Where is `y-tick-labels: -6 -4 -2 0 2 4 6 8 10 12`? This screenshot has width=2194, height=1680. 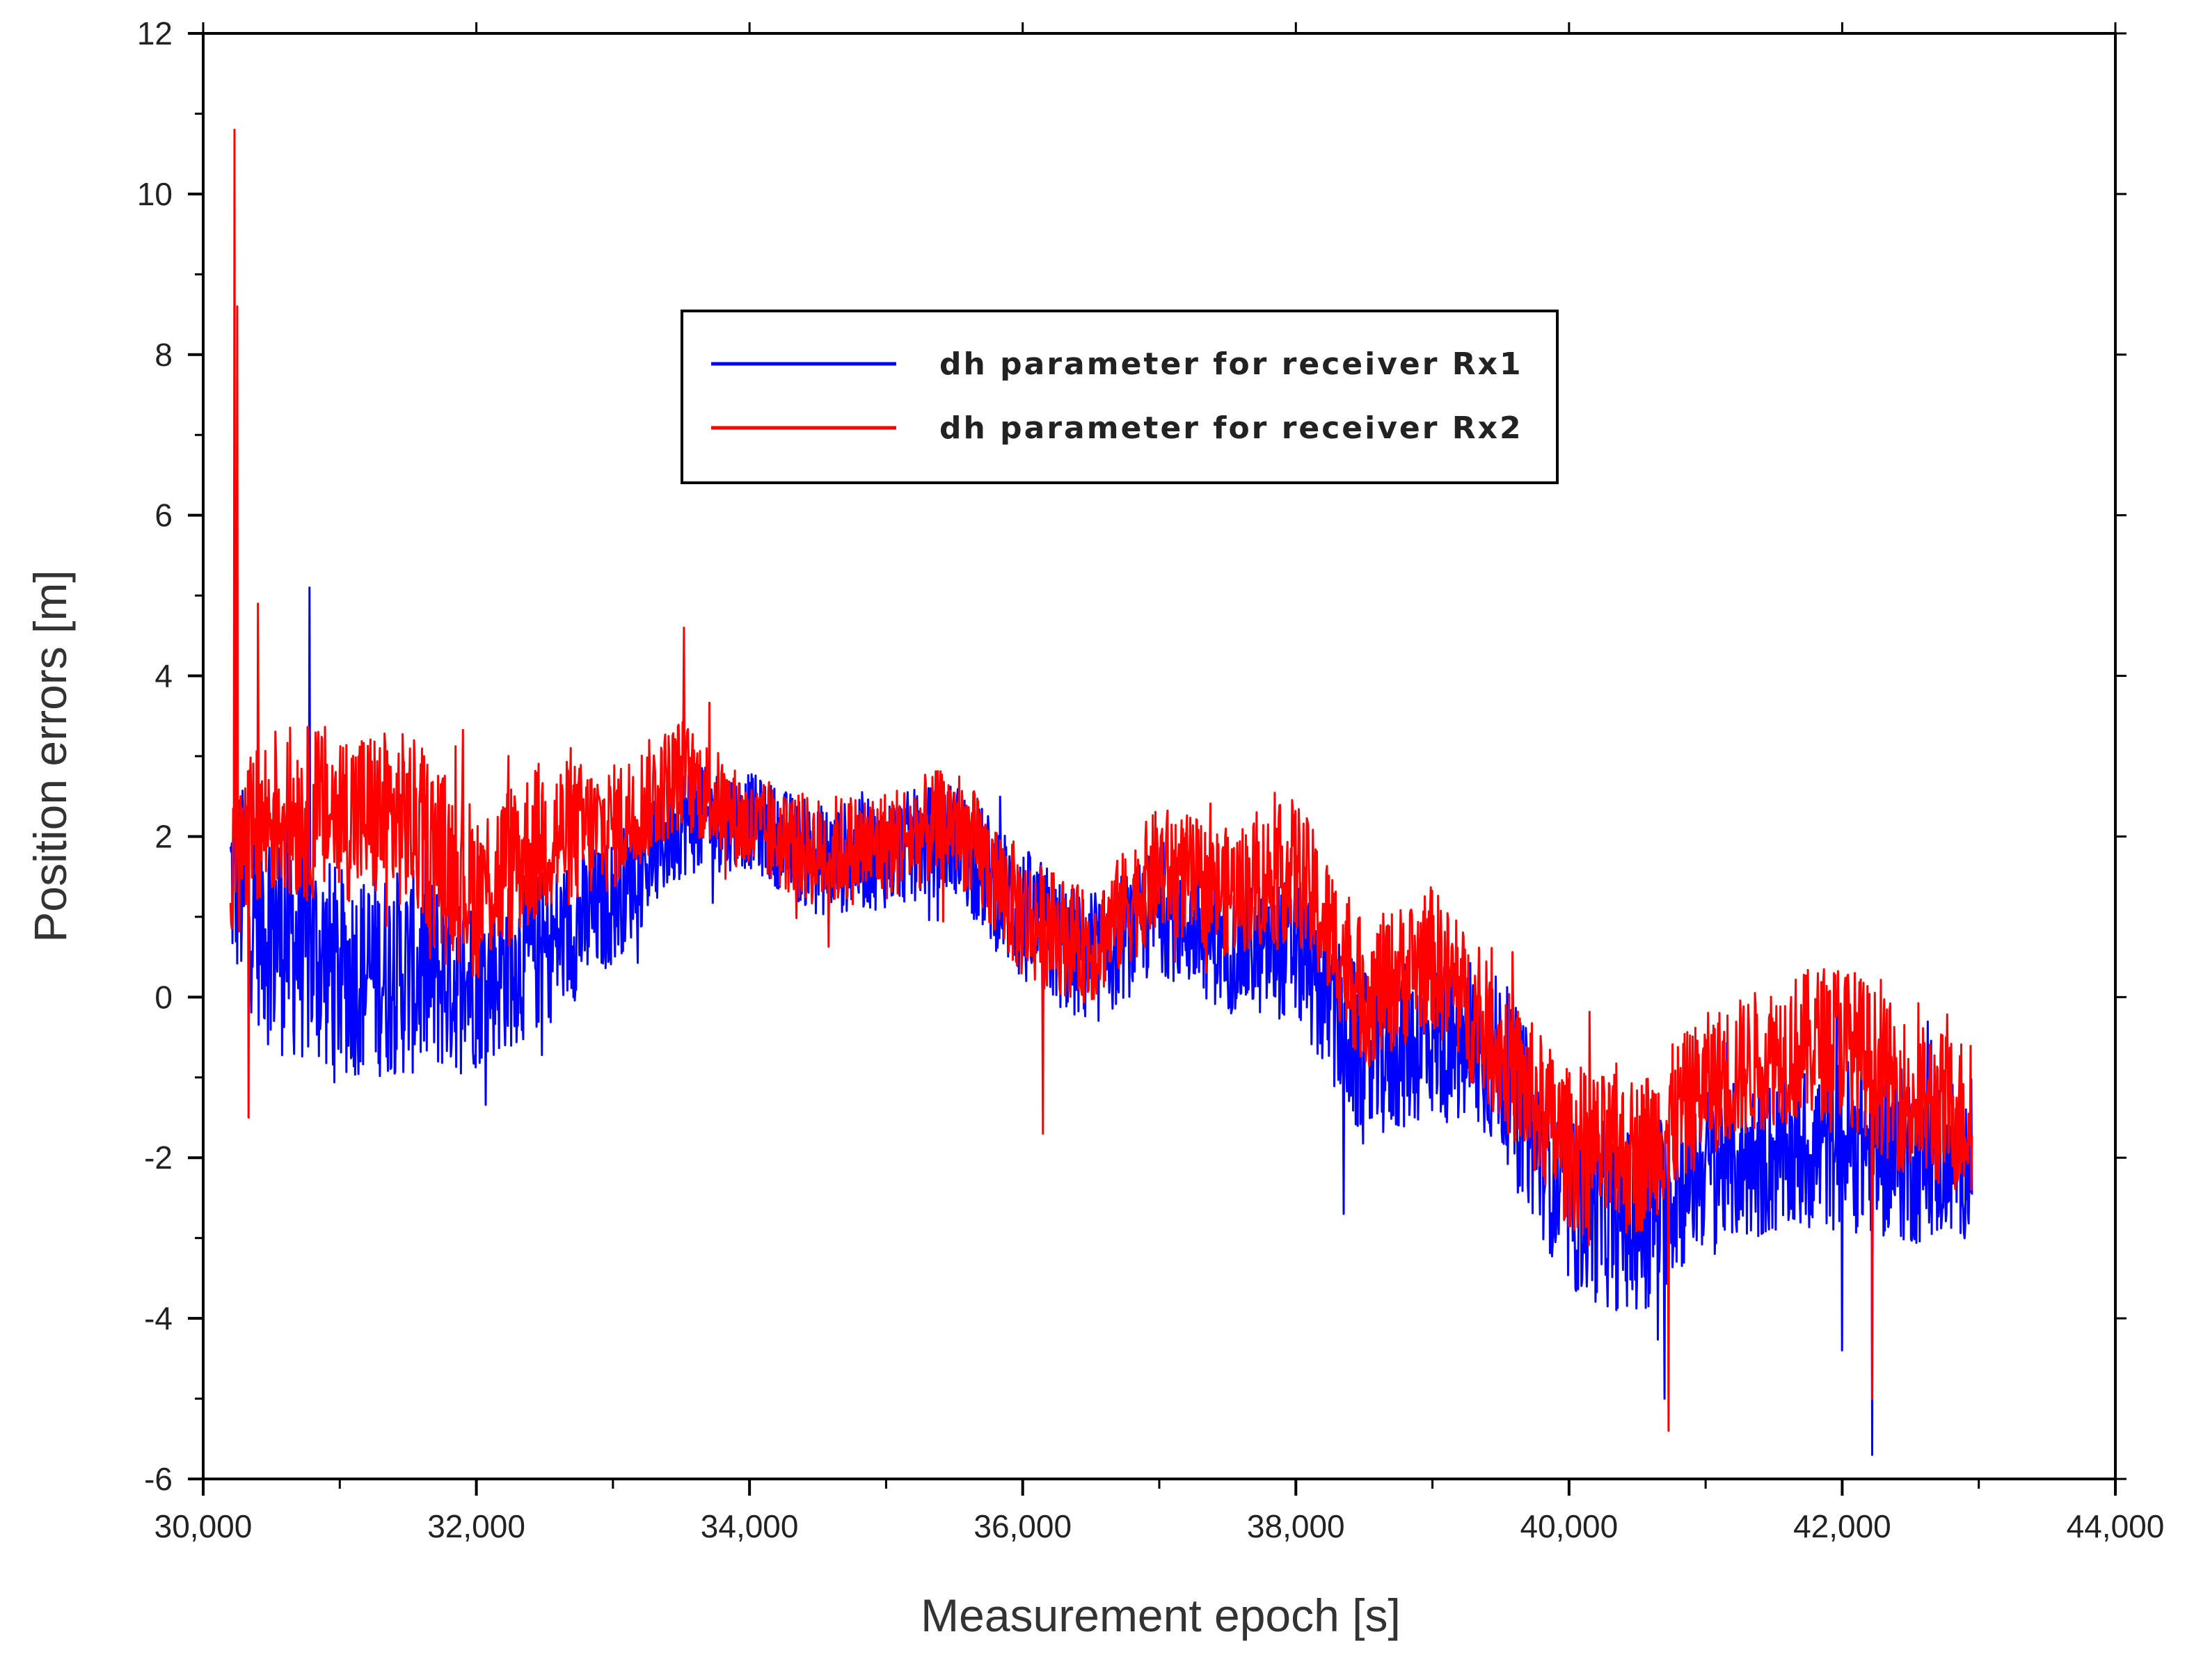
y-tick-labels: -6 -4 -2 0 2 4 6 8 10 12 is located at coordinates (155, 756).